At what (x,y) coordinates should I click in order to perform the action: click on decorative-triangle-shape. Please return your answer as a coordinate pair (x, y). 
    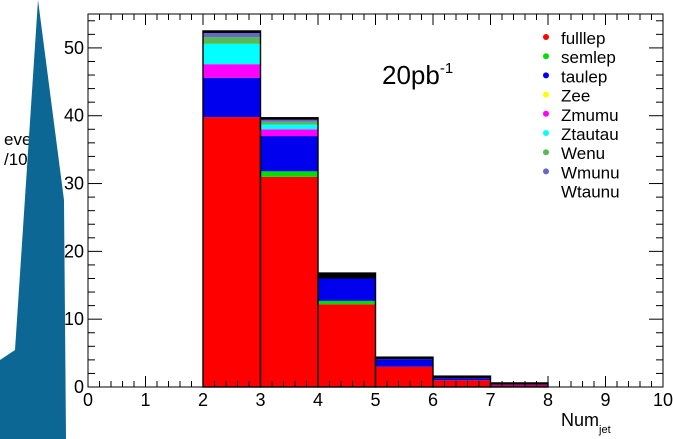
    Looking at the image, I should click on (33, 219).